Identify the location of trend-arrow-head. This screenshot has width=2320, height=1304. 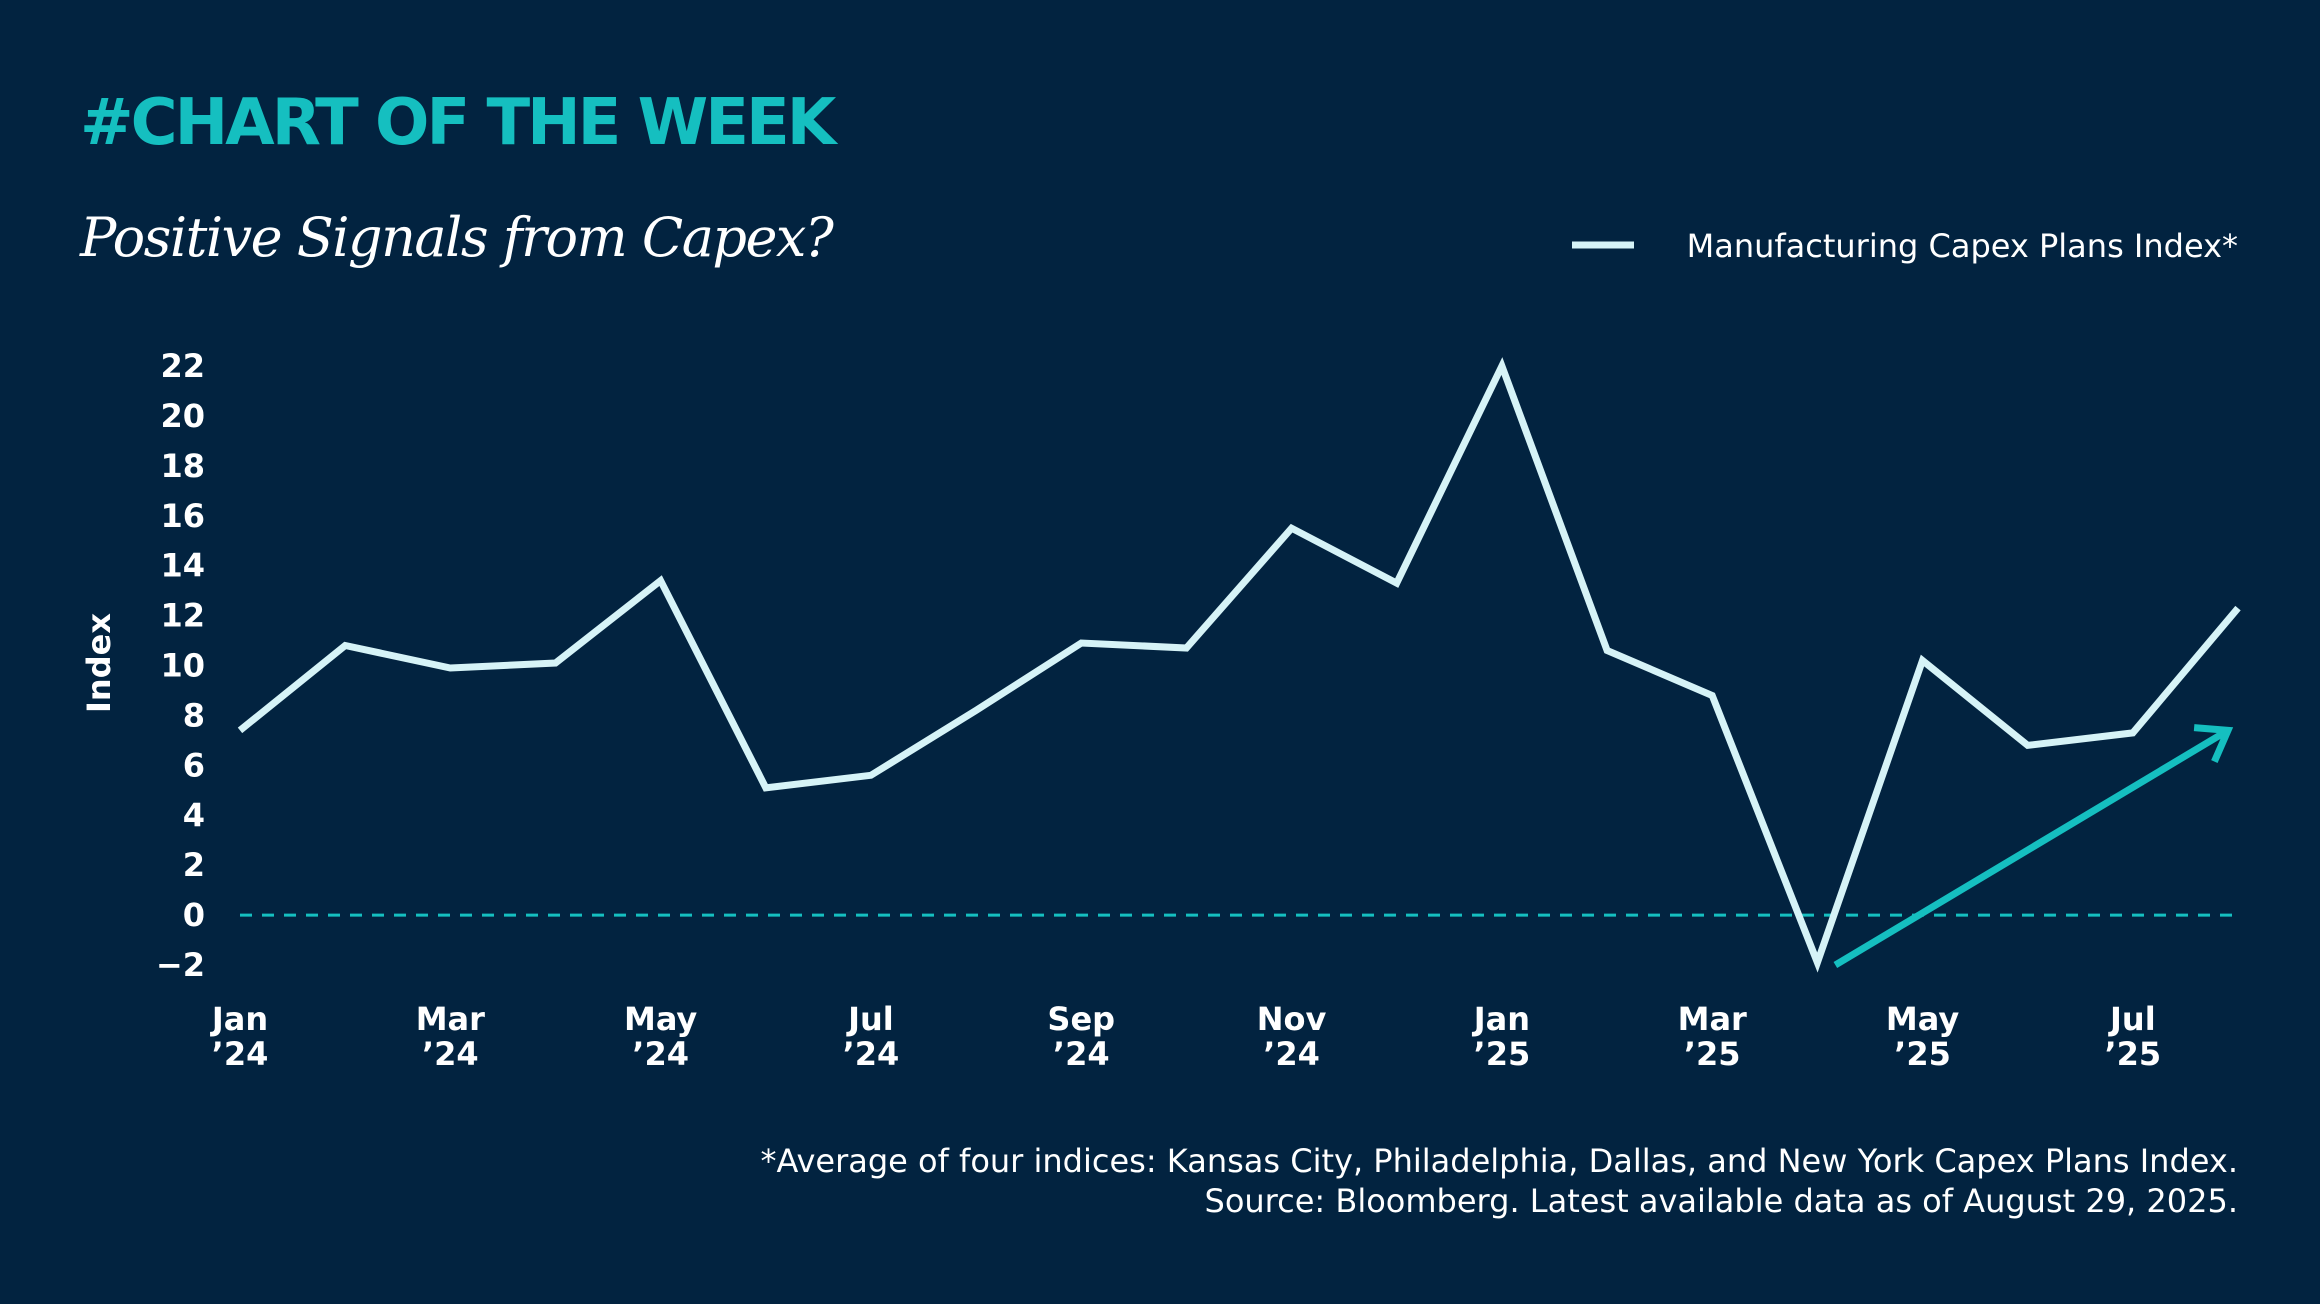
(2213, 743).